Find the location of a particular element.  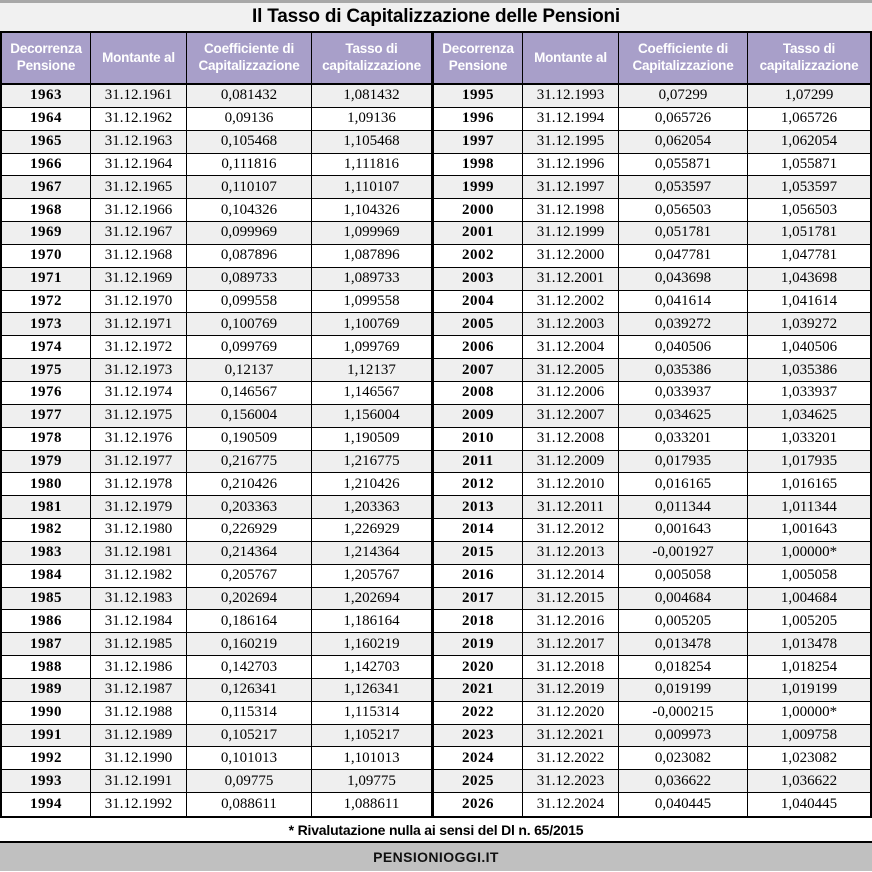

cell-decorrenza: 2021 is located at coordinates (477, 690).